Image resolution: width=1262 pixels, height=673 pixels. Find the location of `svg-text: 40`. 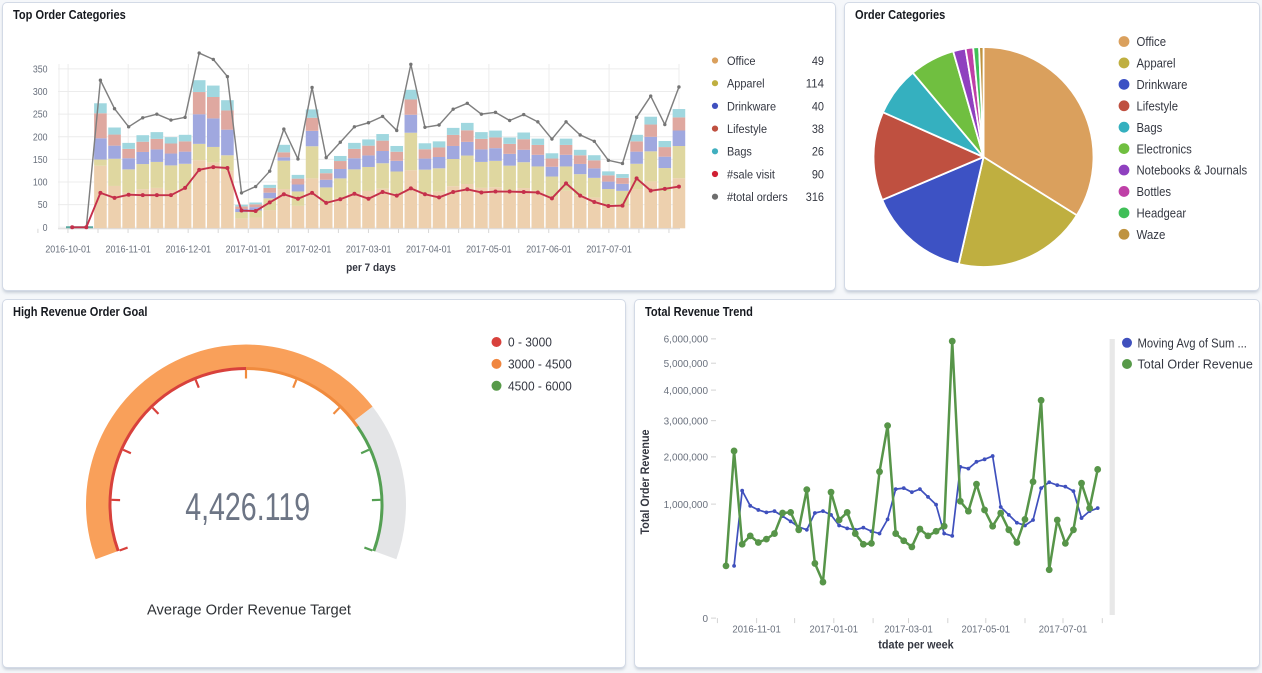

svg-text: 40 is located at coordinates (818, 106).